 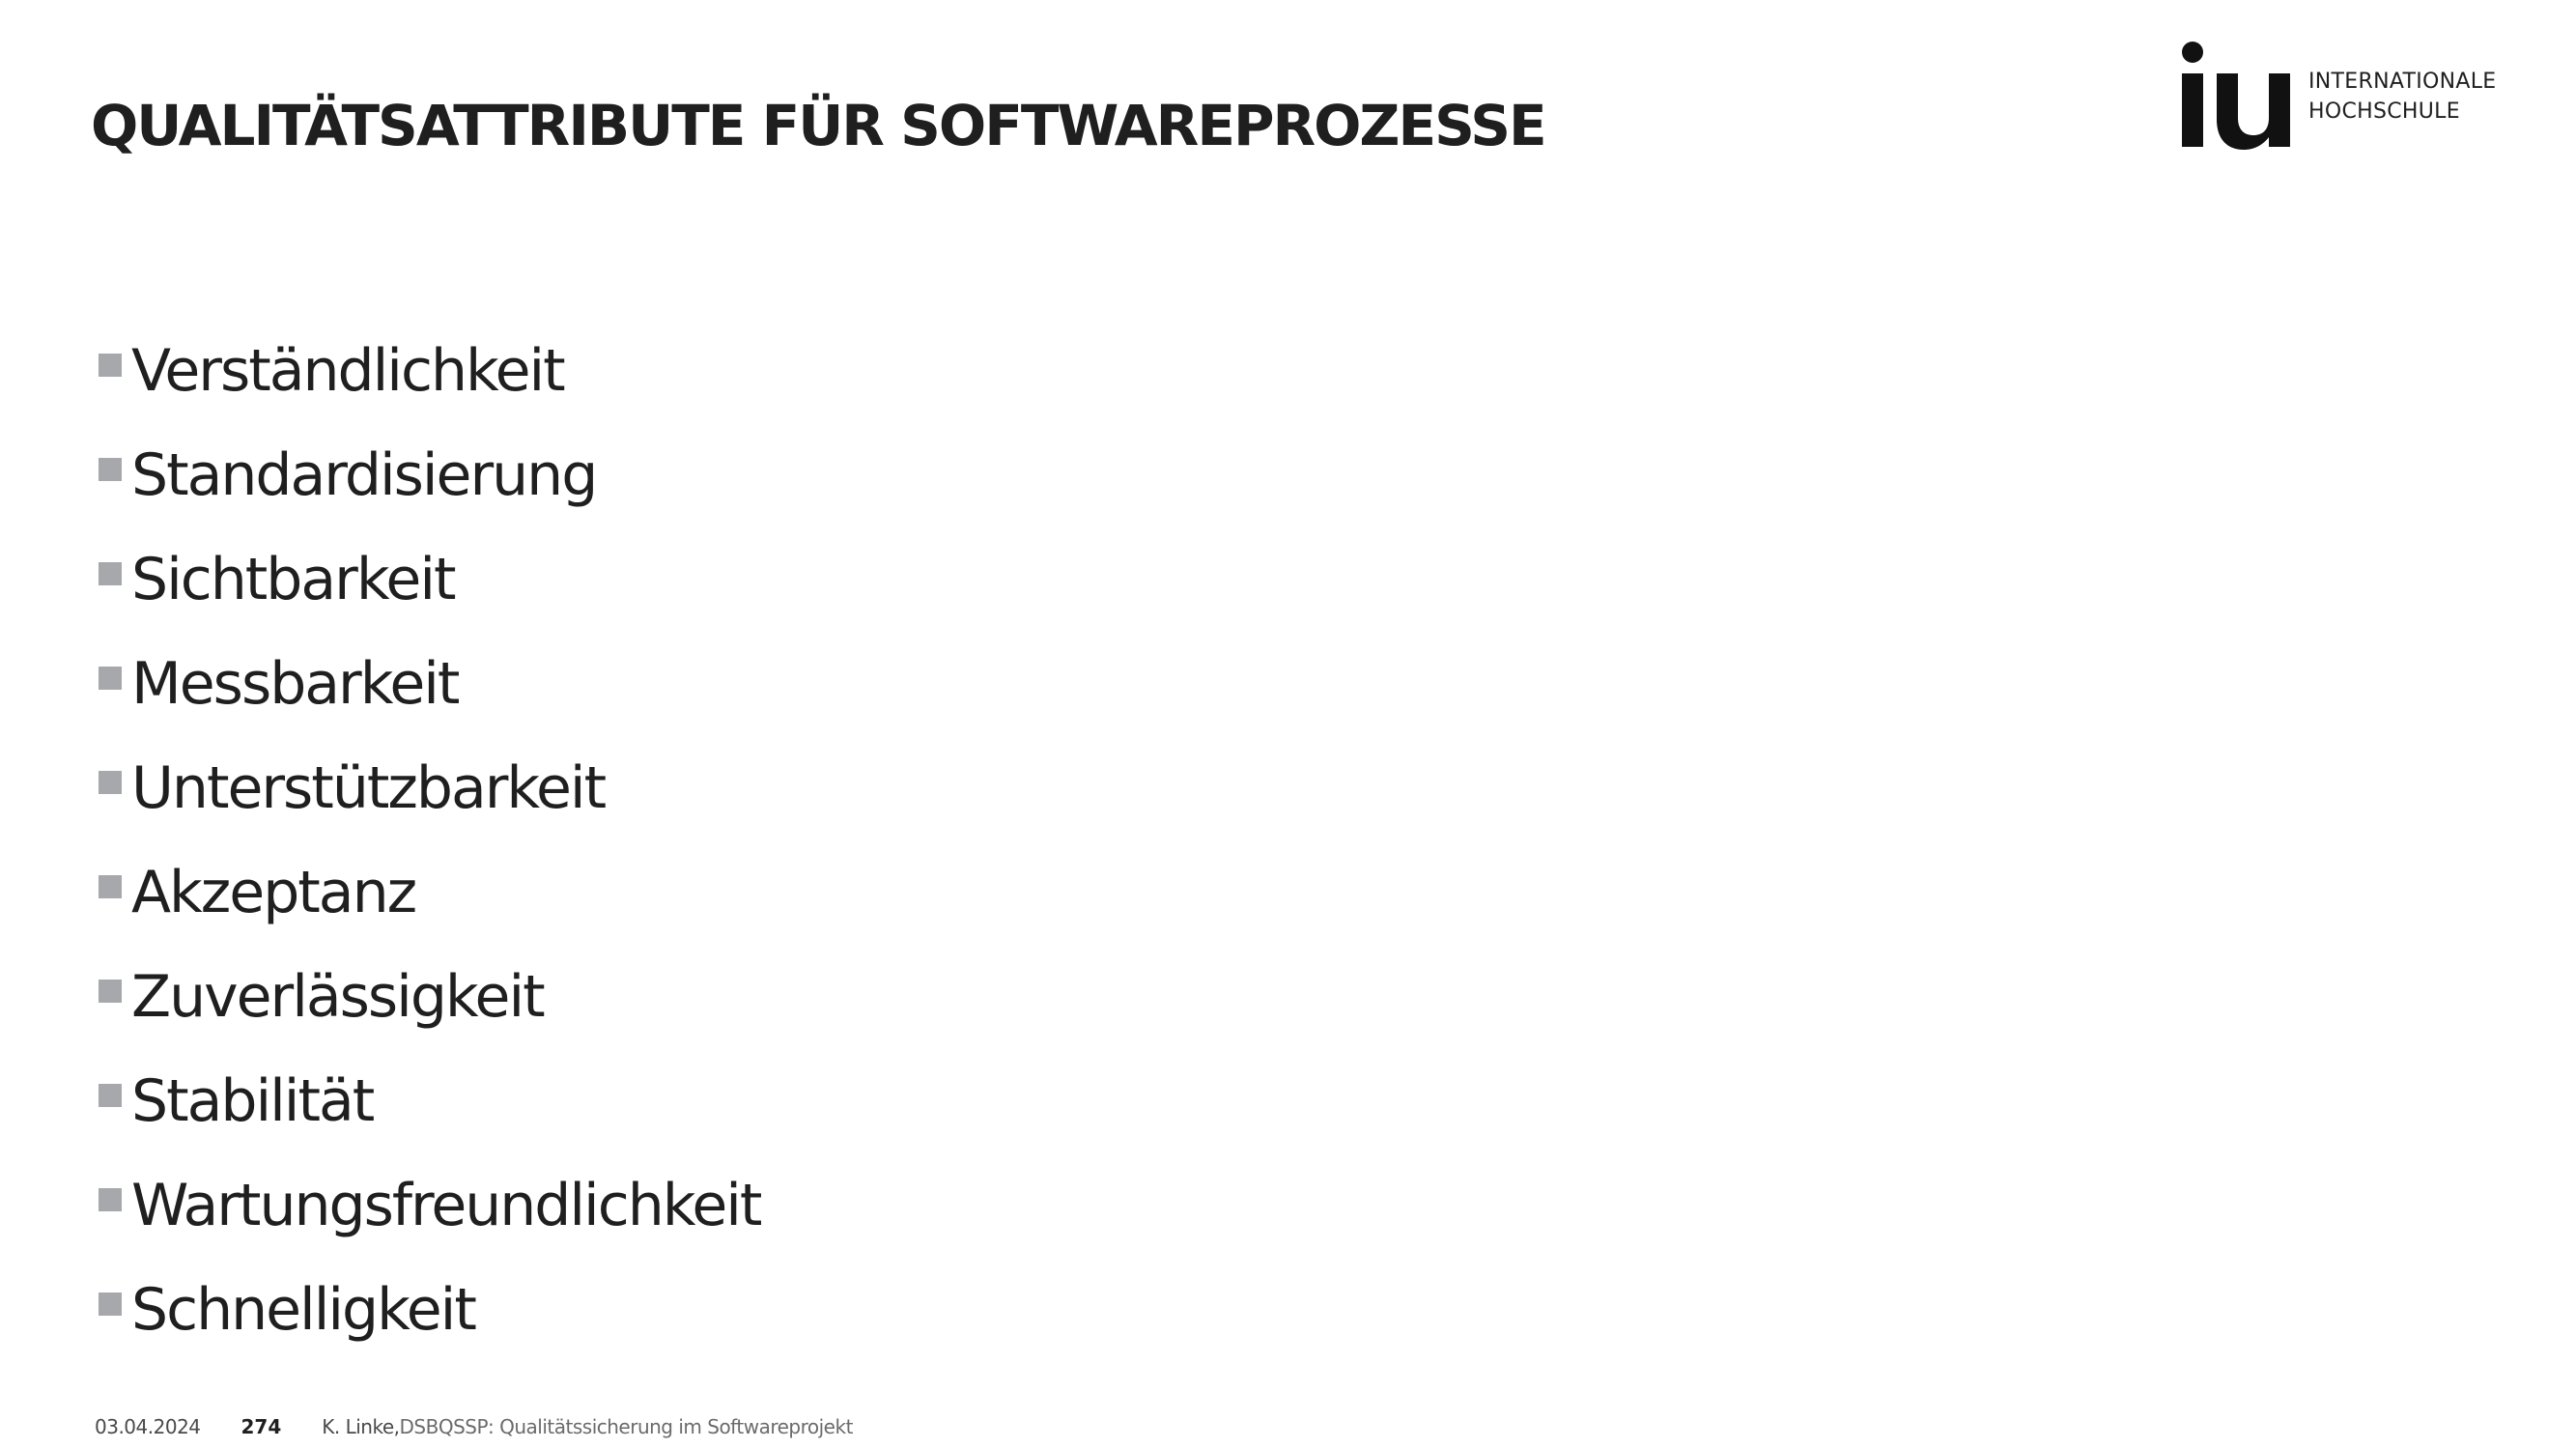 I want to click on list-item: Wartungsfreundlichkeit, so click(x=429, y=1205).